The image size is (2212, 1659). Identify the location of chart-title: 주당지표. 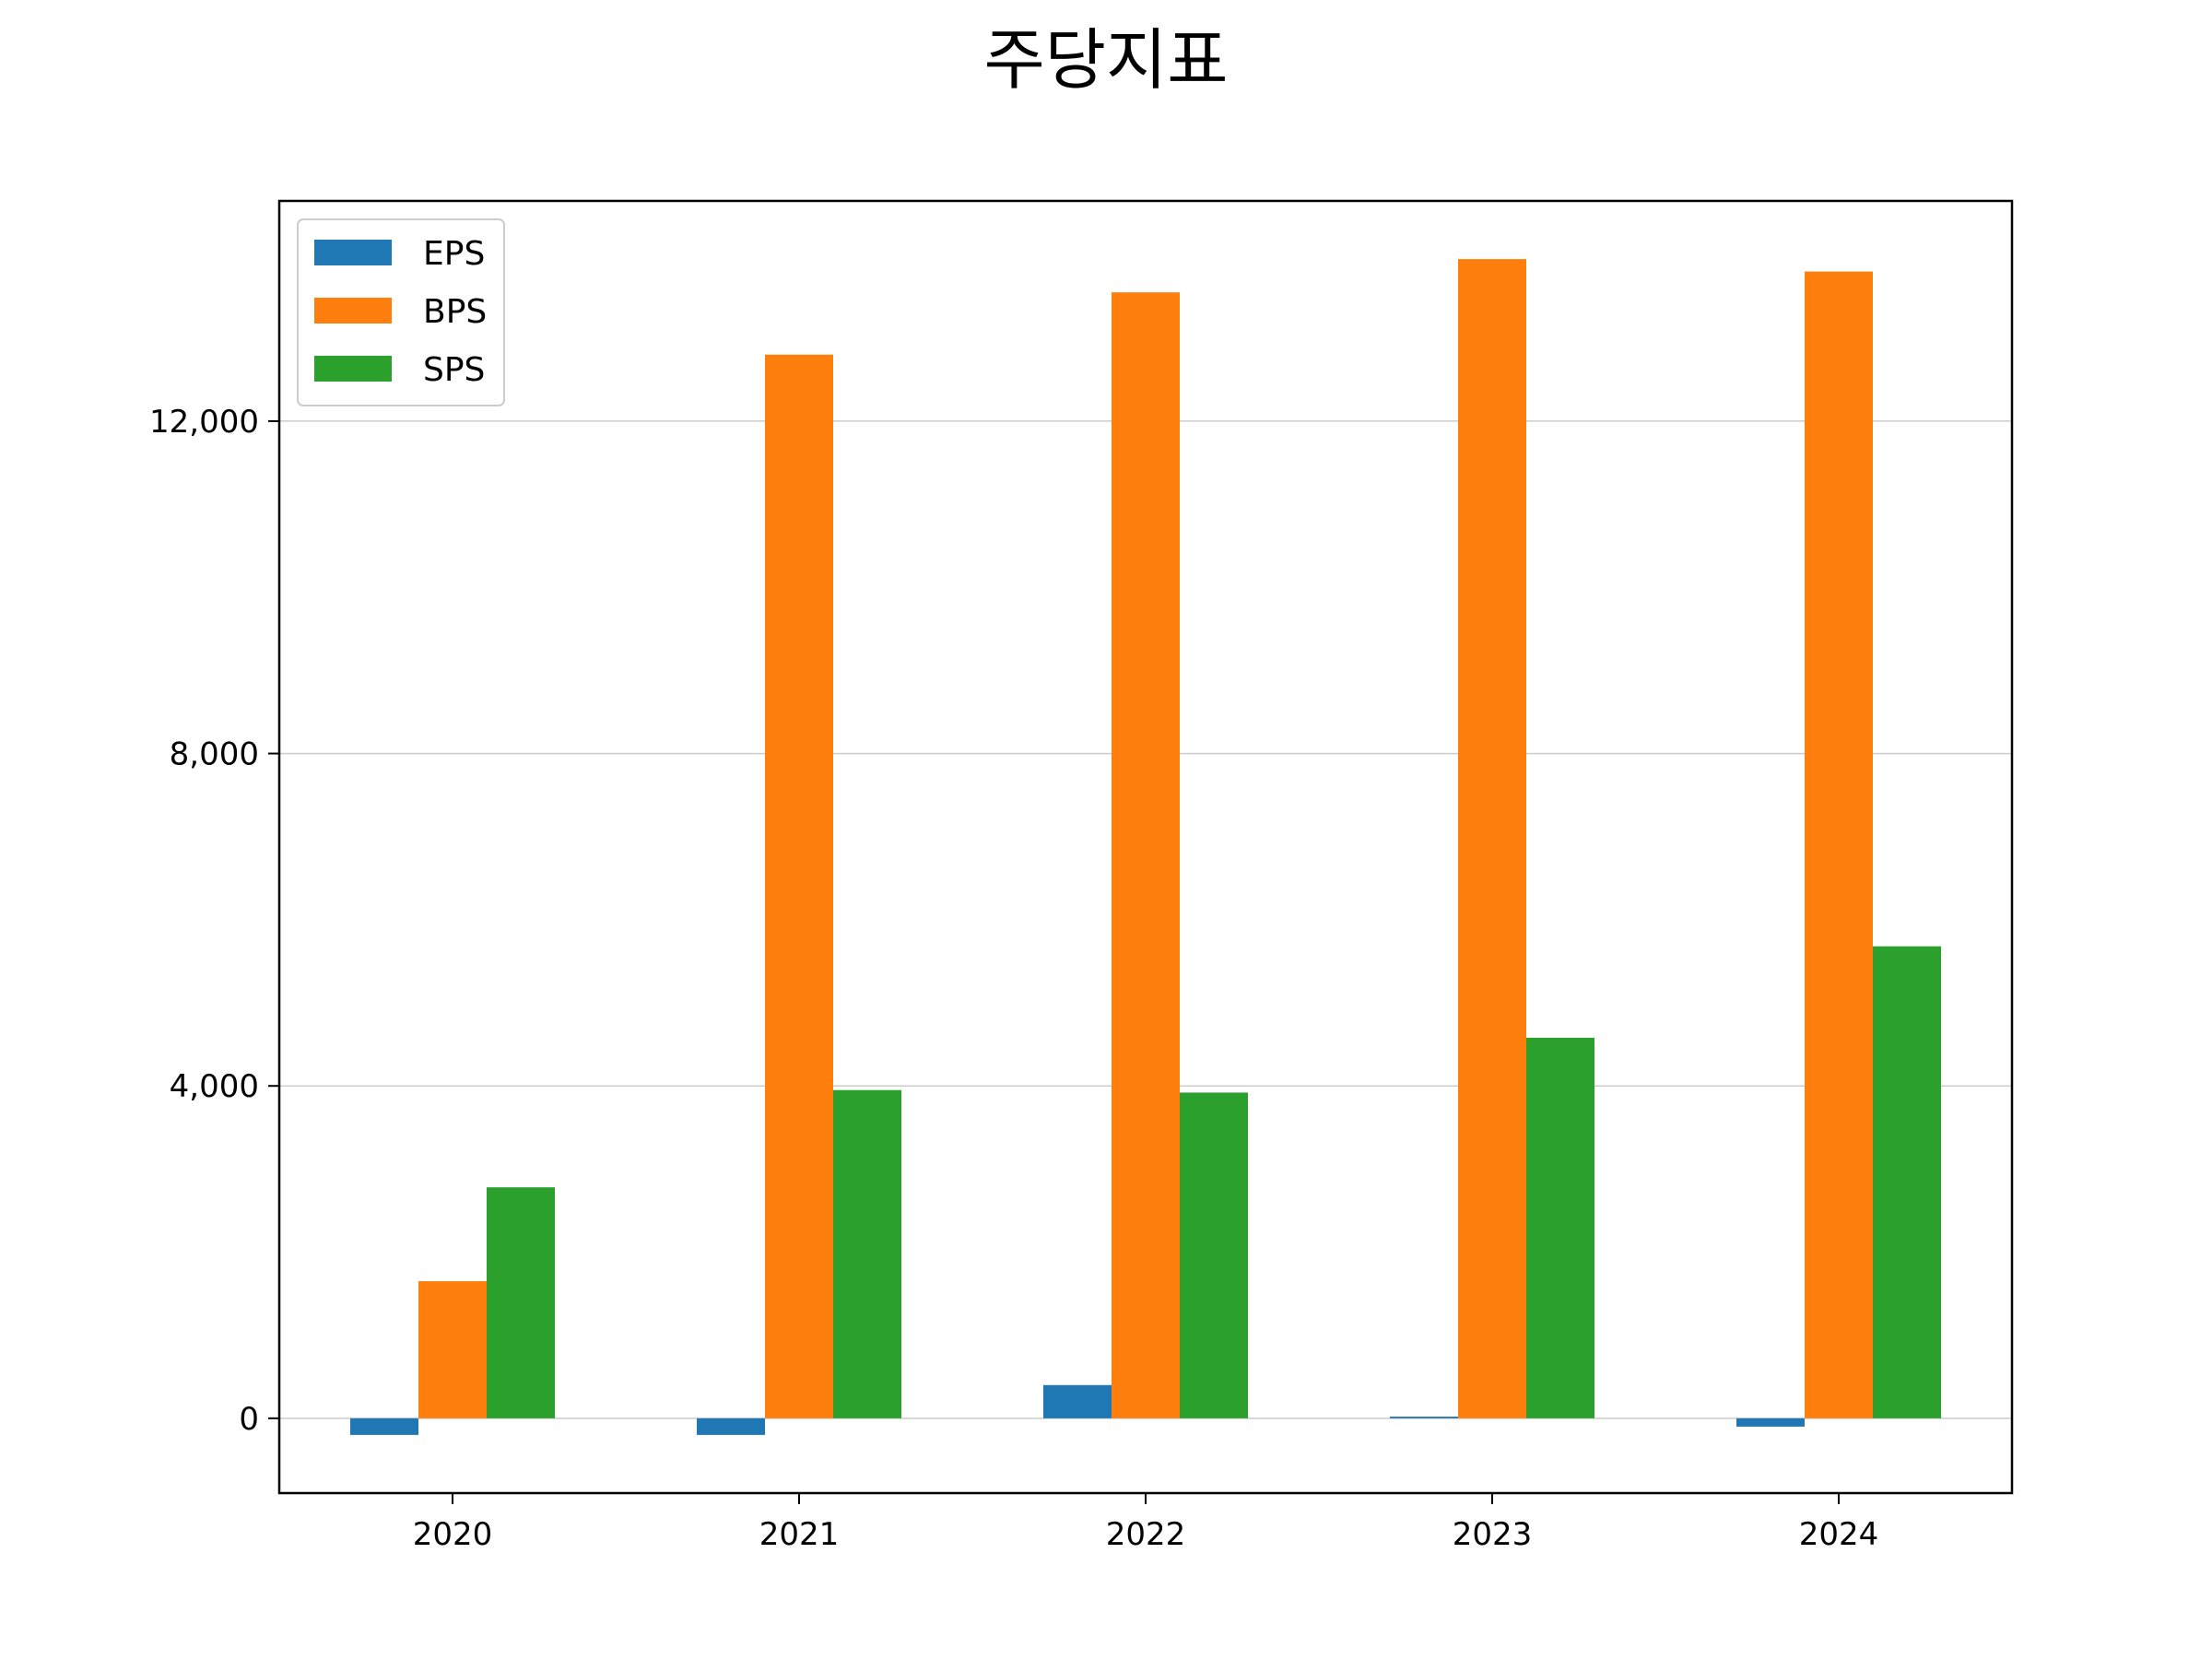
(1106, 60).